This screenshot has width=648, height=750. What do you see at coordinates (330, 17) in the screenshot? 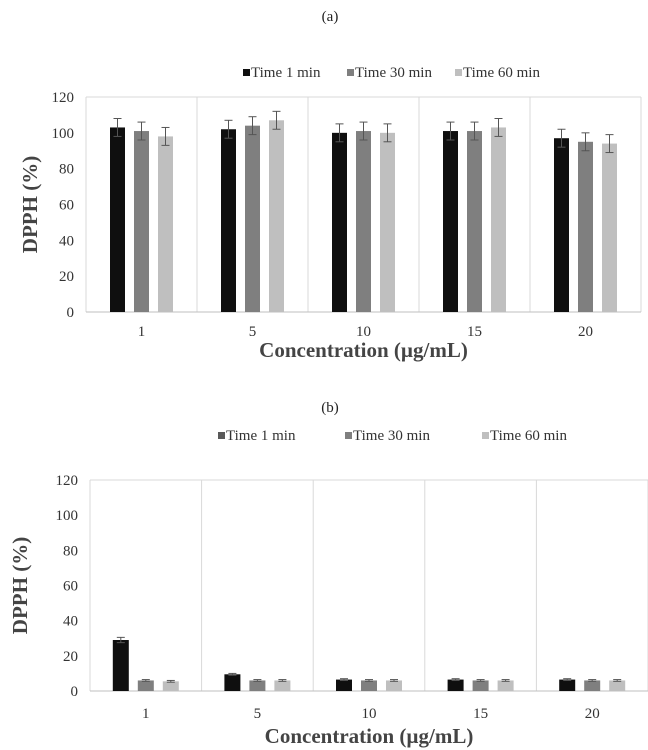
I see `panel-label: (a)` at bounding box center [330, 17].